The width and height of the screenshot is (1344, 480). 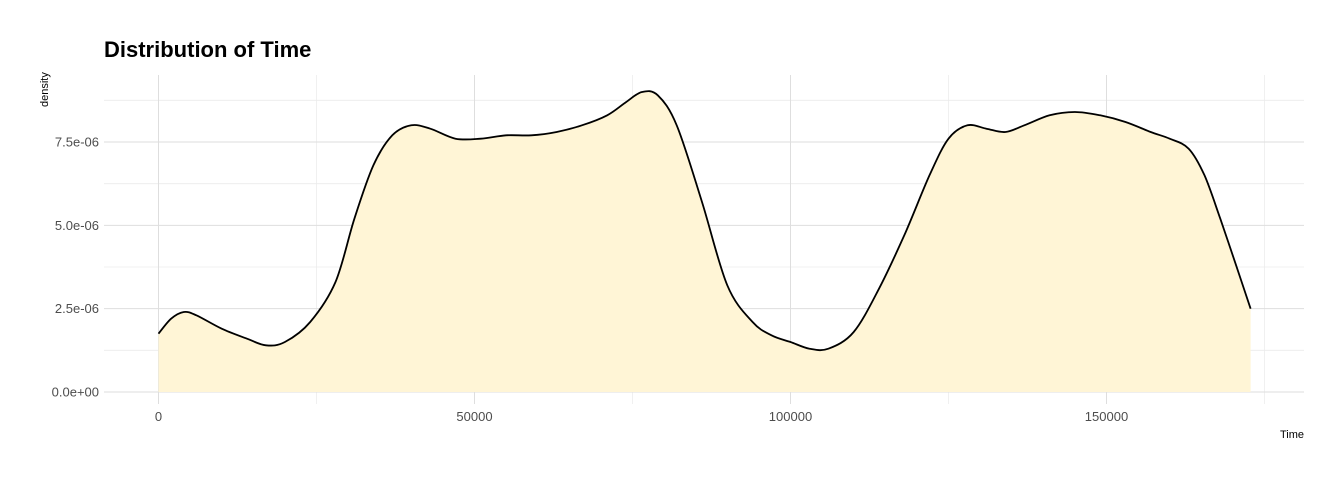 What do you see at coordinates (77, 308) in the screenshot?
I see `y-tick-label: 2.5e-06` at bounding box center [77, 308].